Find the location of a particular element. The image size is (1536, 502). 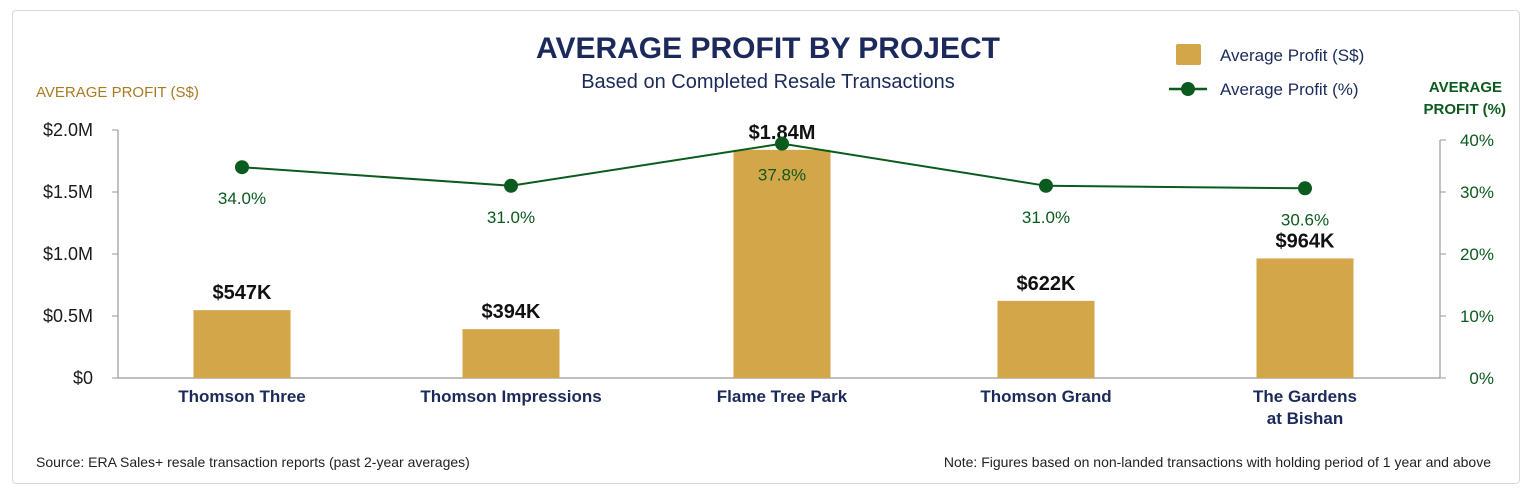

y-tick-label-left: $1.0M is located at coordinates (68, 254).